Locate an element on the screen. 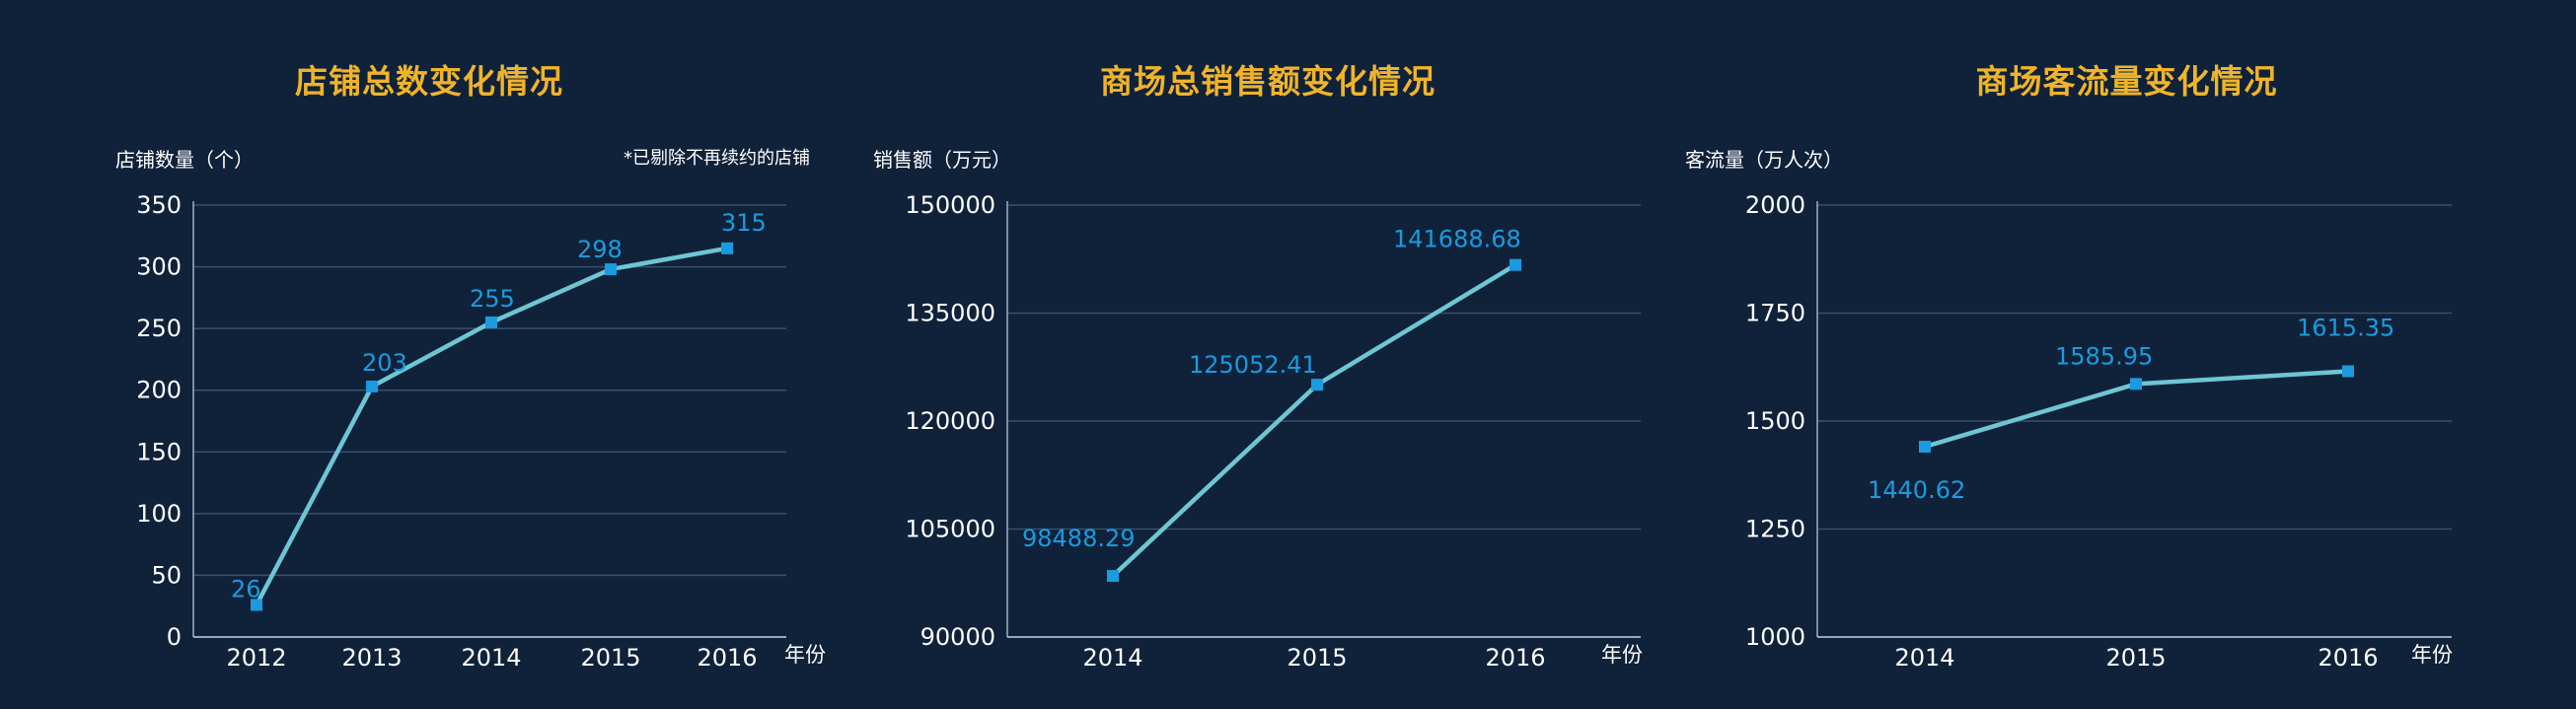 The width and height of the screenshot is (2576, 709). chart-title: 商场客流量变化情况 is located at coordinates (2126, 81).